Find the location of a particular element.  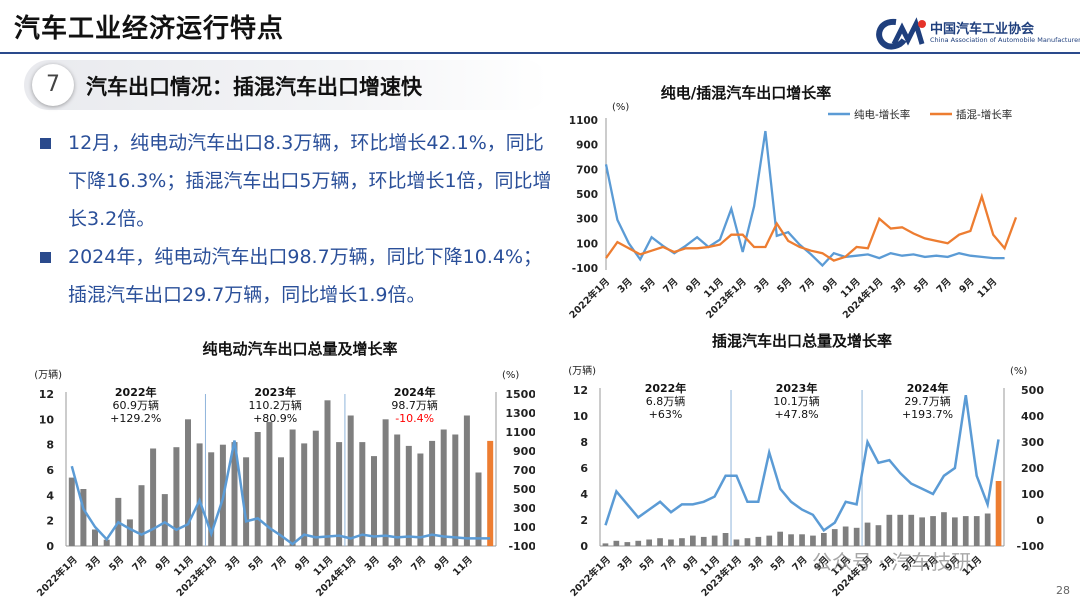

chart-title: 插混汽车出口总量及增长率 is located at coordinates (802, 341).